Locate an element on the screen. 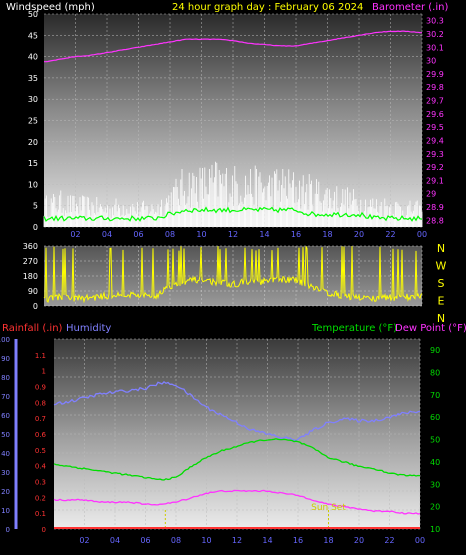  barometer-y-tick: 29.6 is located at coordinates (435, 114).